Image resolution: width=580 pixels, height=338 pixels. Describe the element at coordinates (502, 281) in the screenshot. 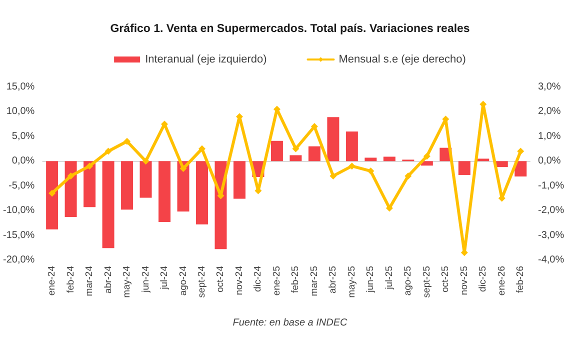

I see `x-tick-label: ene-26` at that location.